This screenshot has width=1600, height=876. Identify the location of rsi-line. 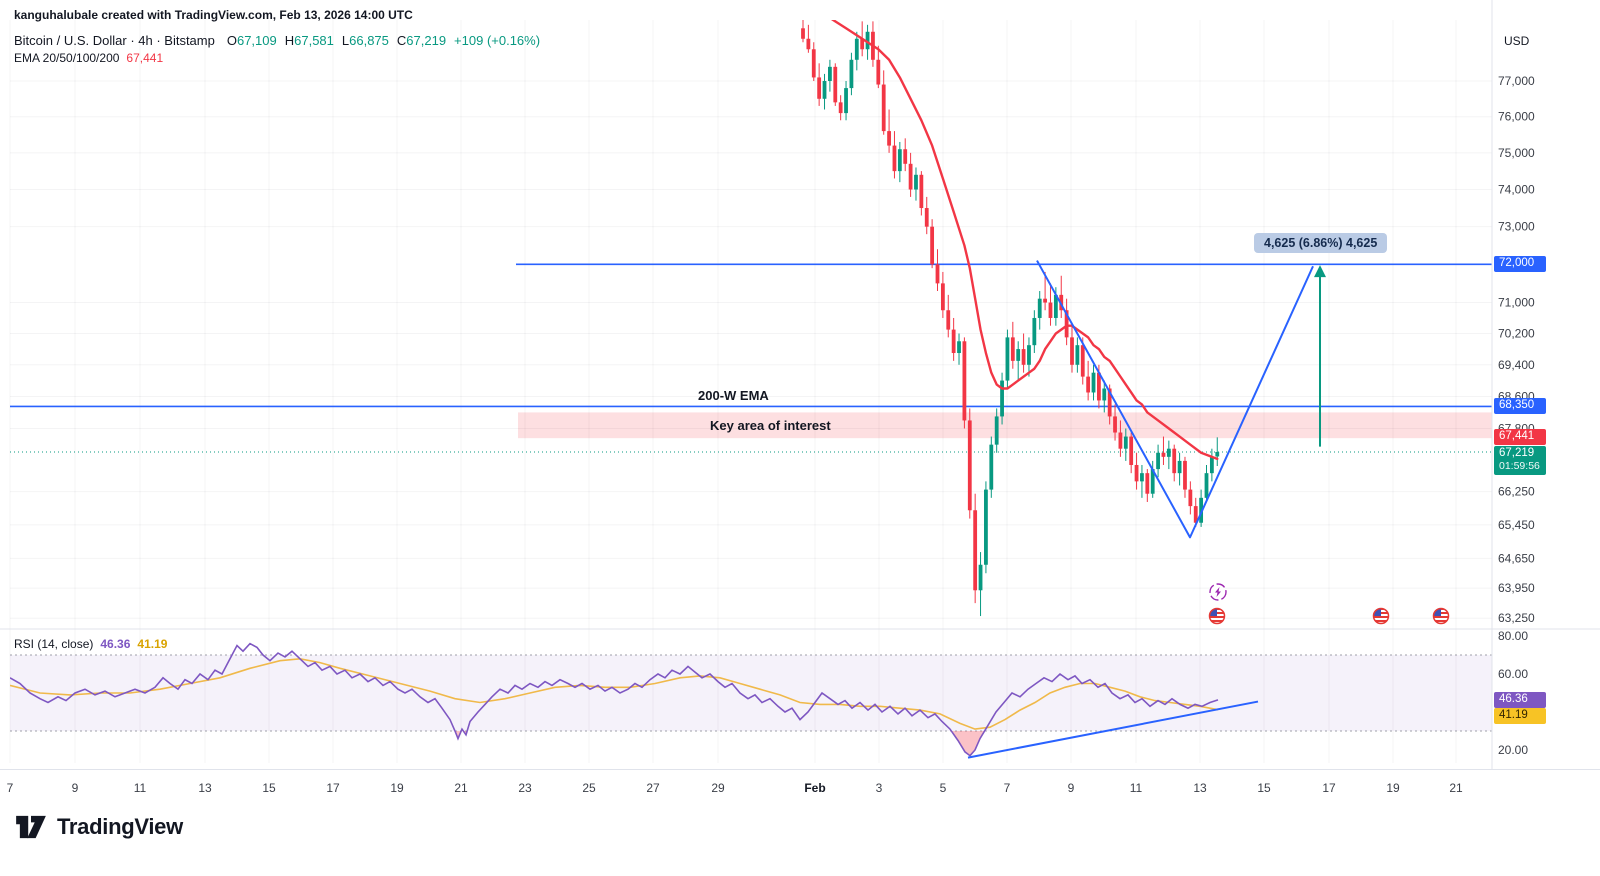
(614, 699).